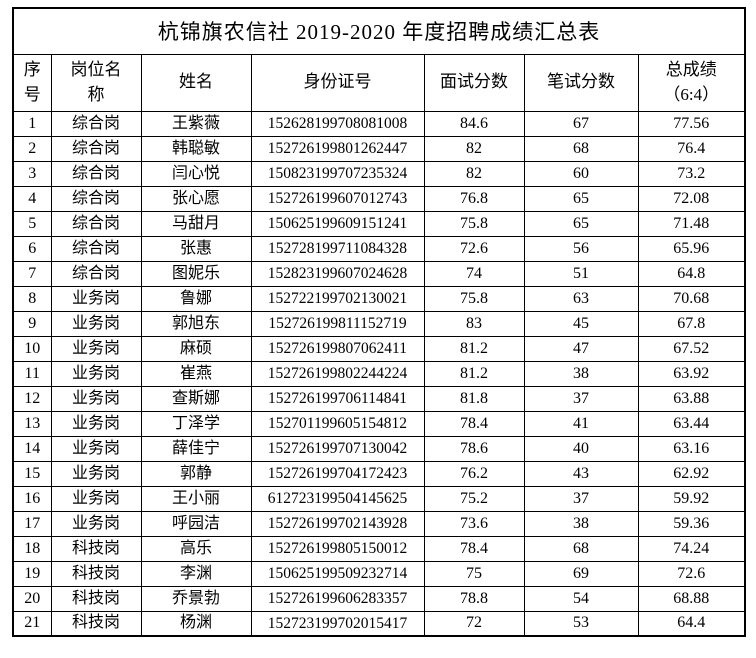 The width and height of the screenshot is (756, 658). I want to click on column-header-id: 身份证号, so click(337, 82).